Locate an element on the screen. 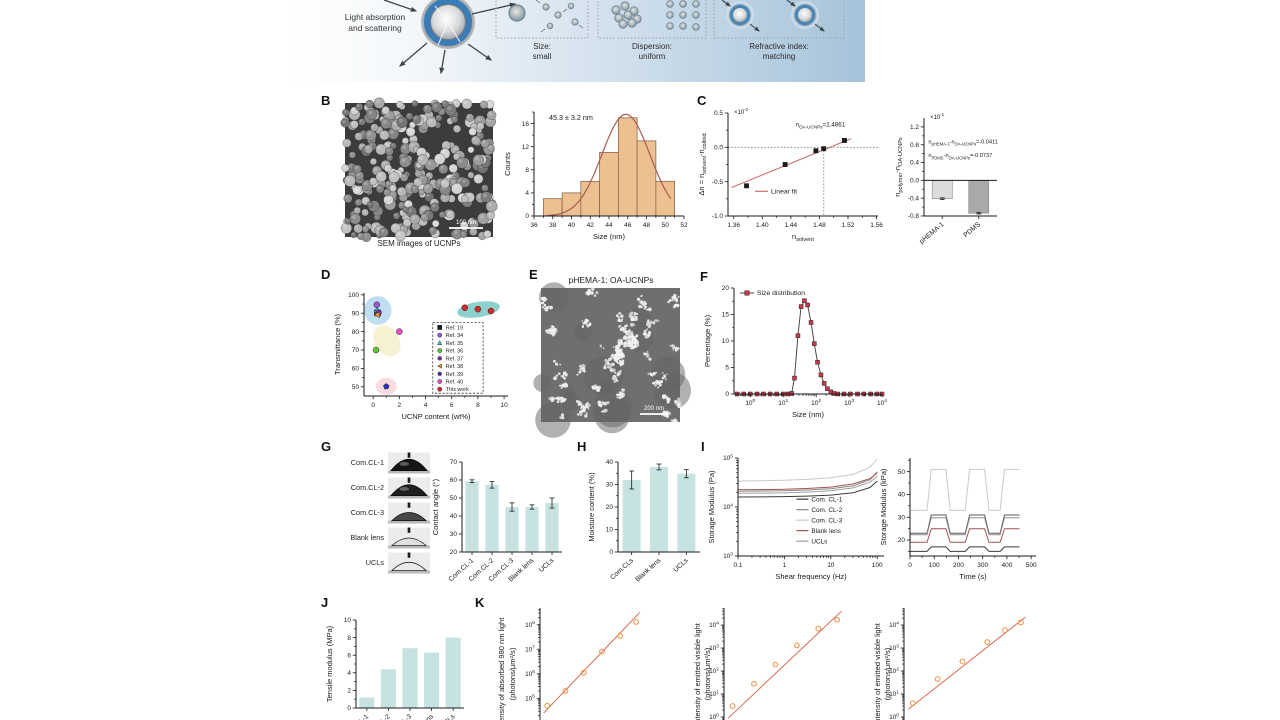  svg-text: 10⁶ is located at coordinates (530, 673).